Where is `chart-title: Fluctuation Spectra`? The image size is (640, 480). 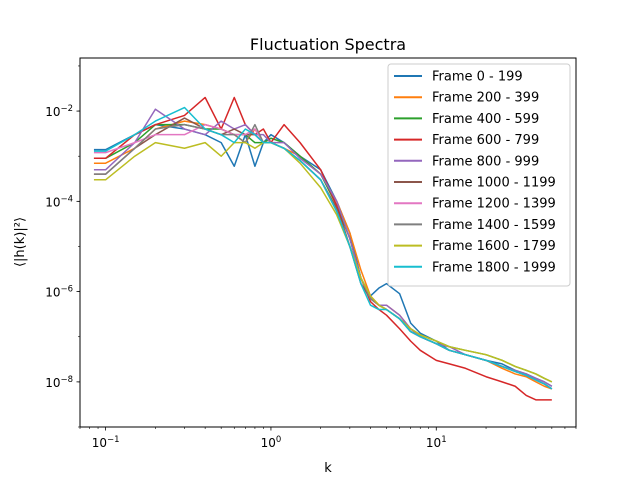
chart-title: Fluctuation Spectra is located at coordinates (328, 44).